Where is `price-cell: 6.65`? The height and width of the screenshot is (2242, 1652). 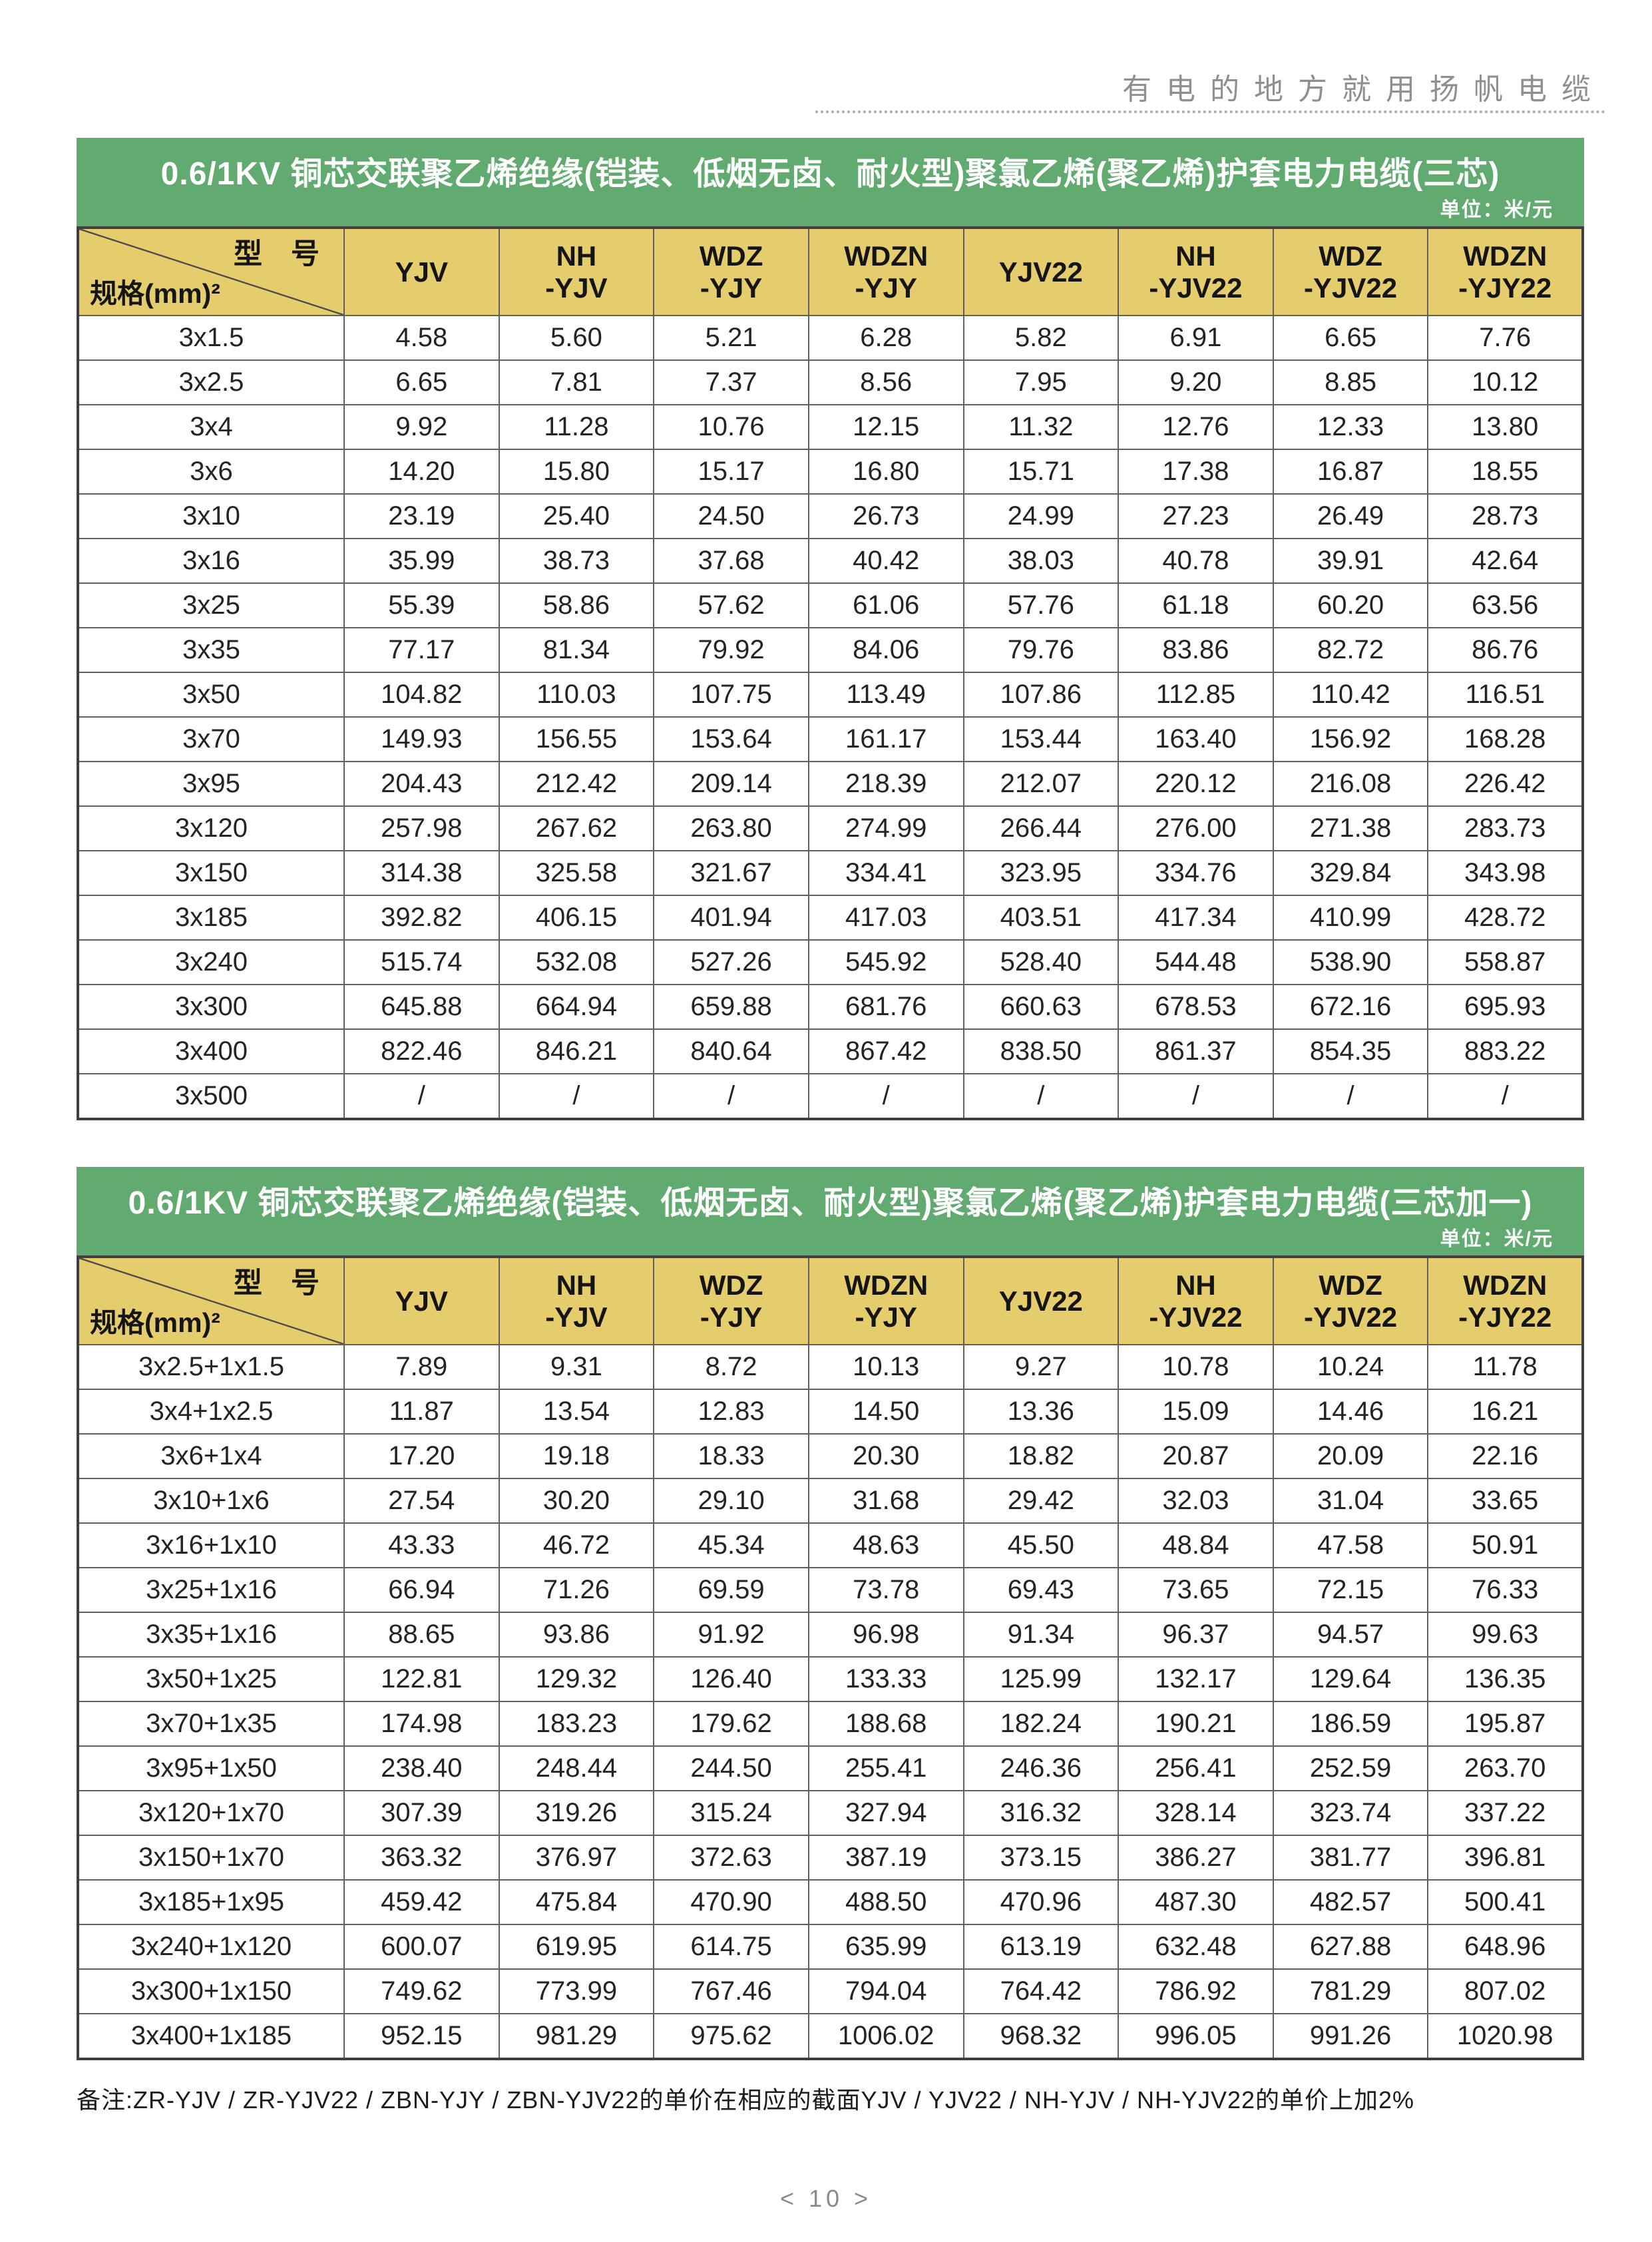 price-cell: 6.65 is located at coordinates (421, 382).